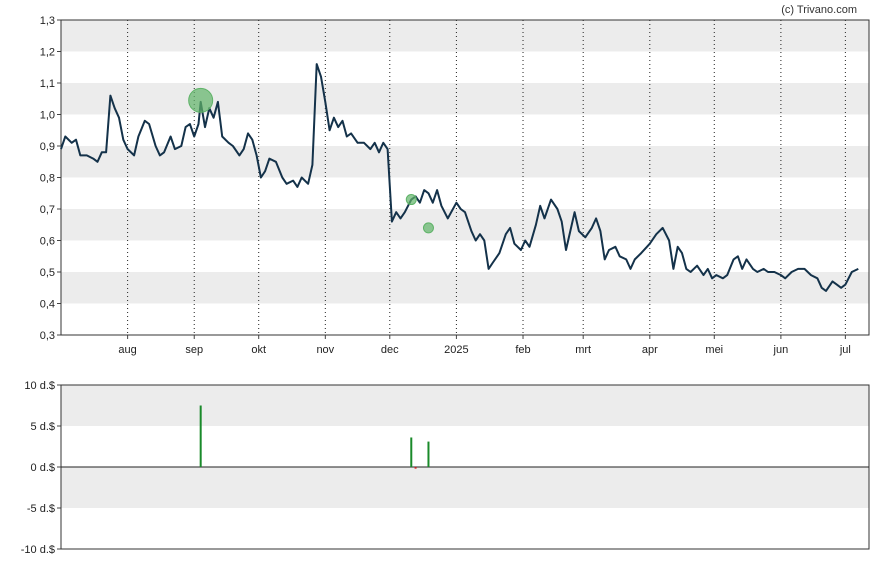 Image resolution: width=888 pixels, height=565 pixels. What do you see at coordinates (258, 350) in the screenshot?
I see `month-tick-label: okt` at bounding box center [258, 350].